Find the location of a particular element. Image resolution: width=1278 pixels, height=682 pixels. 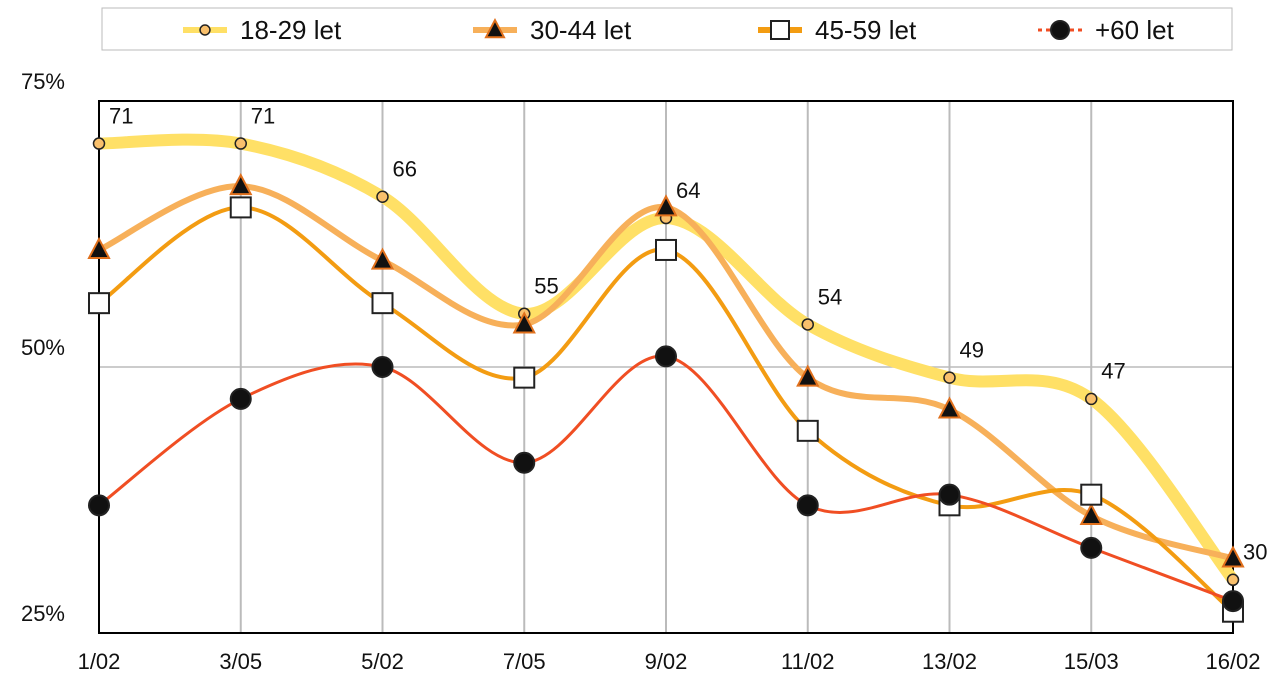

legend-label: +60 let is located at coordinates (1135, 30).